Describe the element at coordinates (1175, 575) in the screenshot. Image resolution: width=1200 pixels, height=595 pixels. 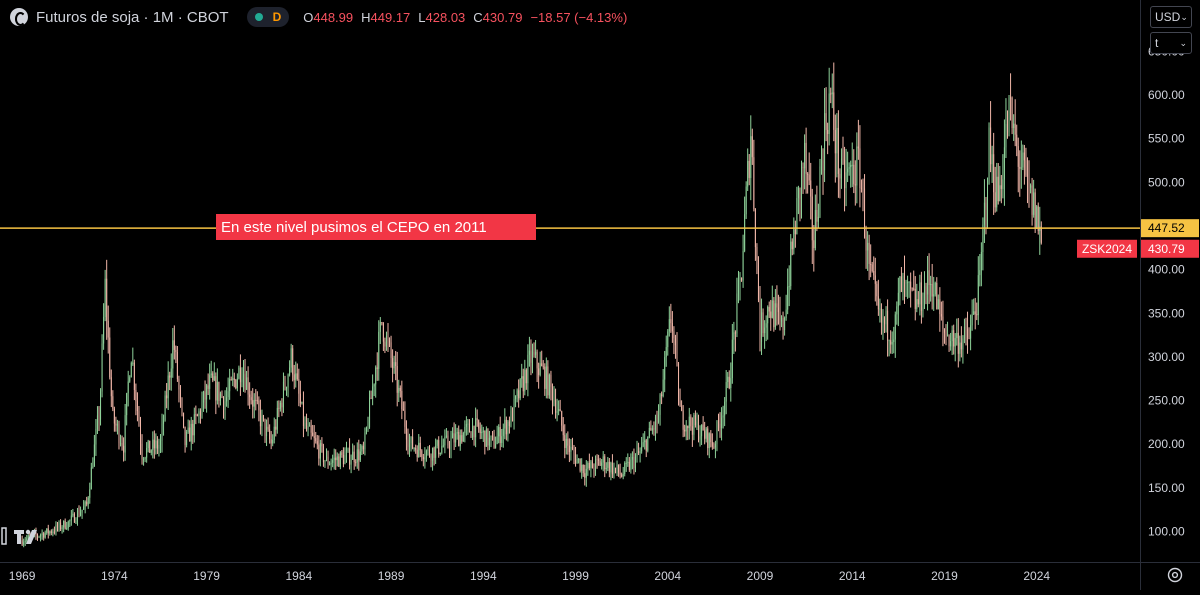
I see `settings-gear-icon` at that location.